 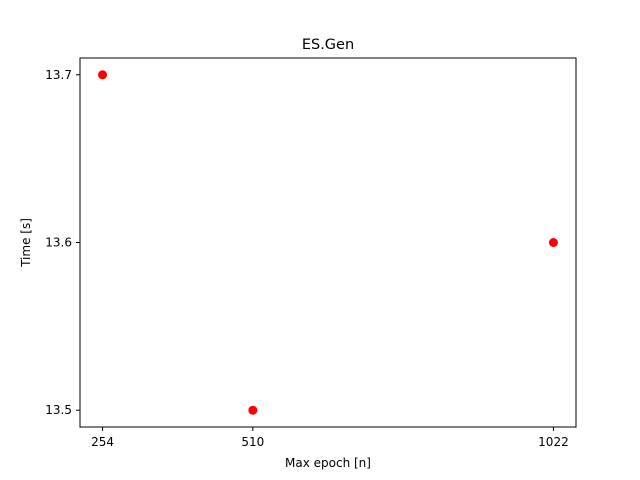 What do you see at coordinates (26, 243) in the screenshot?
I see `y-axis-label: Time [s]` at bounding box center [26, 243].